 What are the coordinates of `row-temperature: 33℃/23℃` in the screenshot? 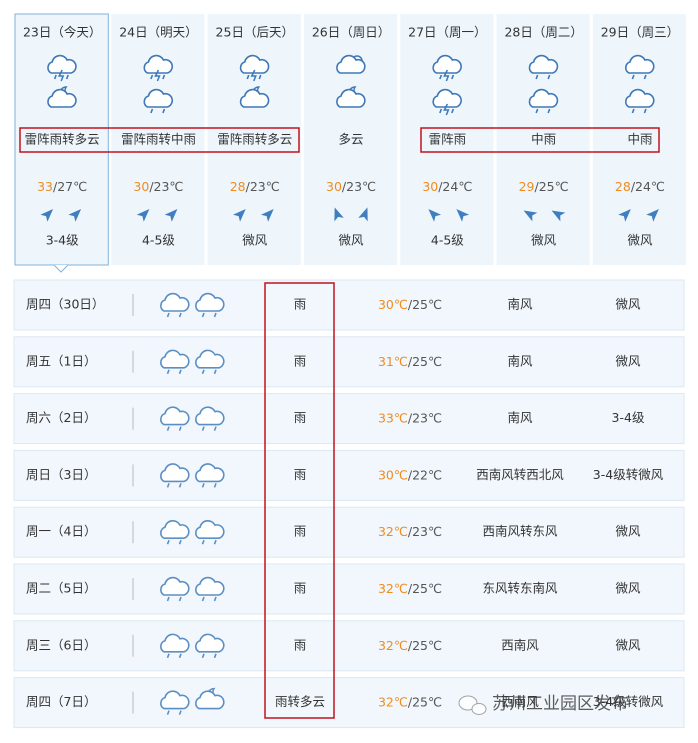 It's located at (410, 417).